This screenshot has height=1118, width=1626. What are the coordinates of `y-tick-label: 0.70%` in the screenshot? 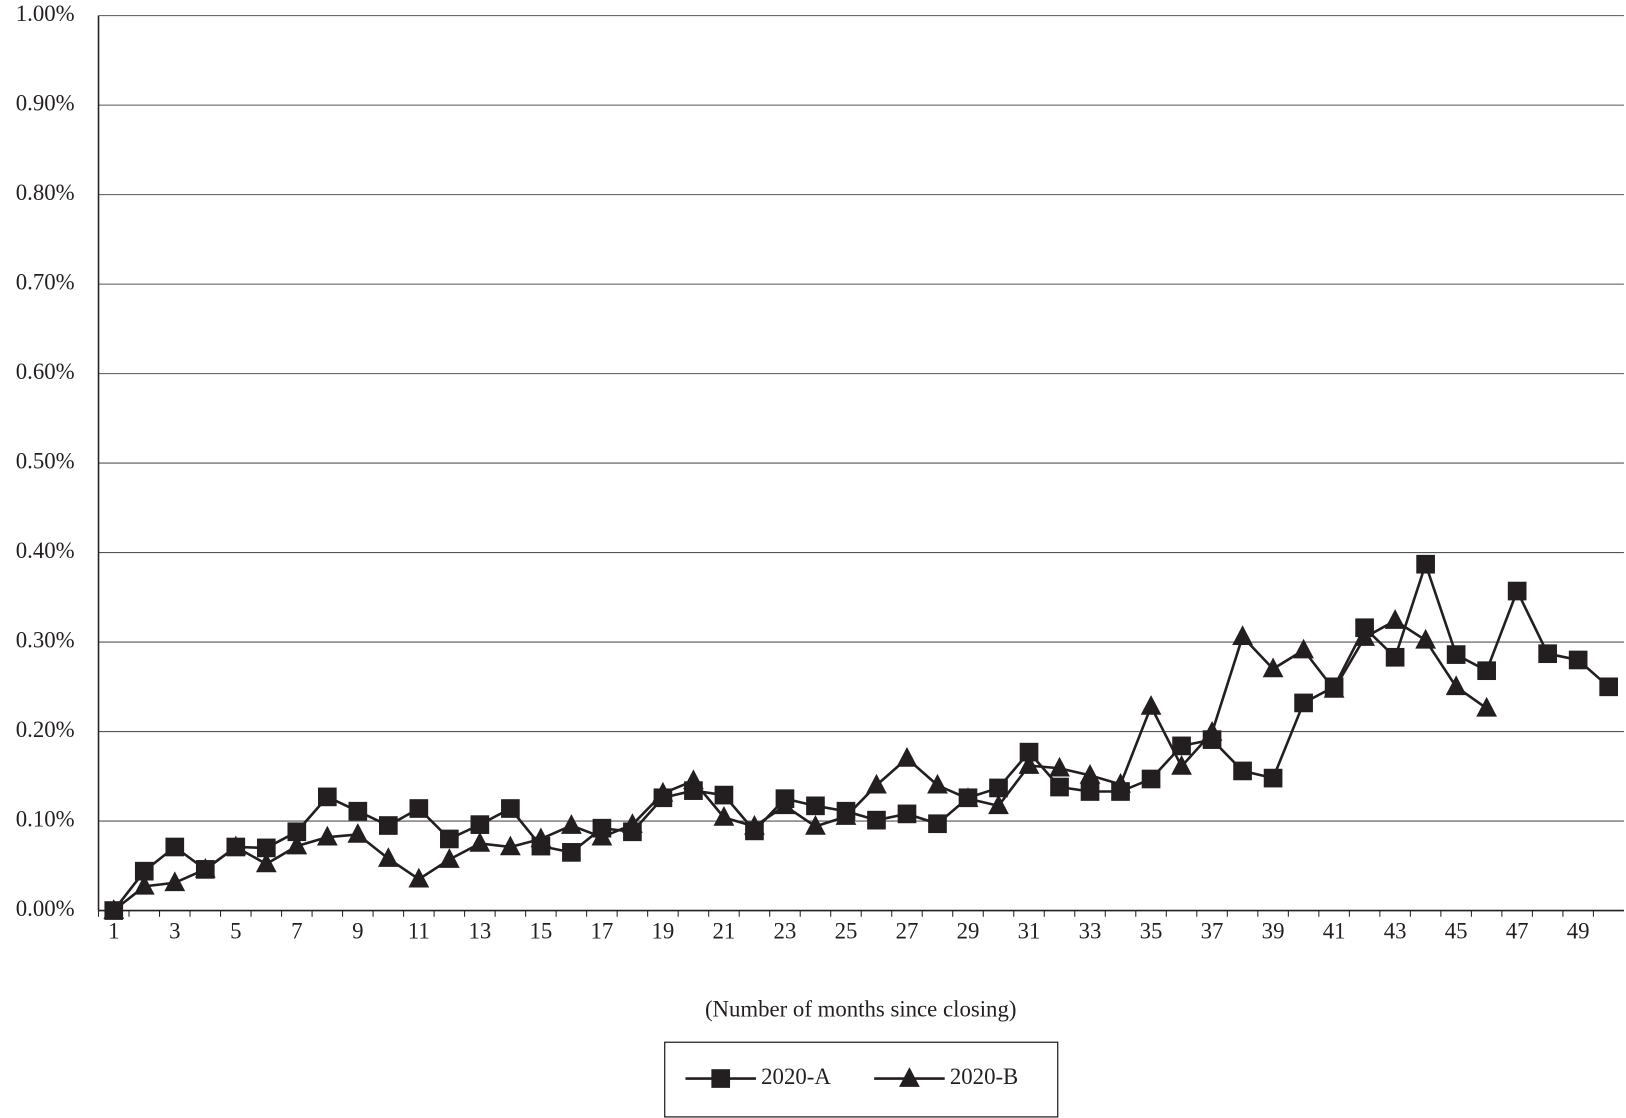 It's located at (45, 281).